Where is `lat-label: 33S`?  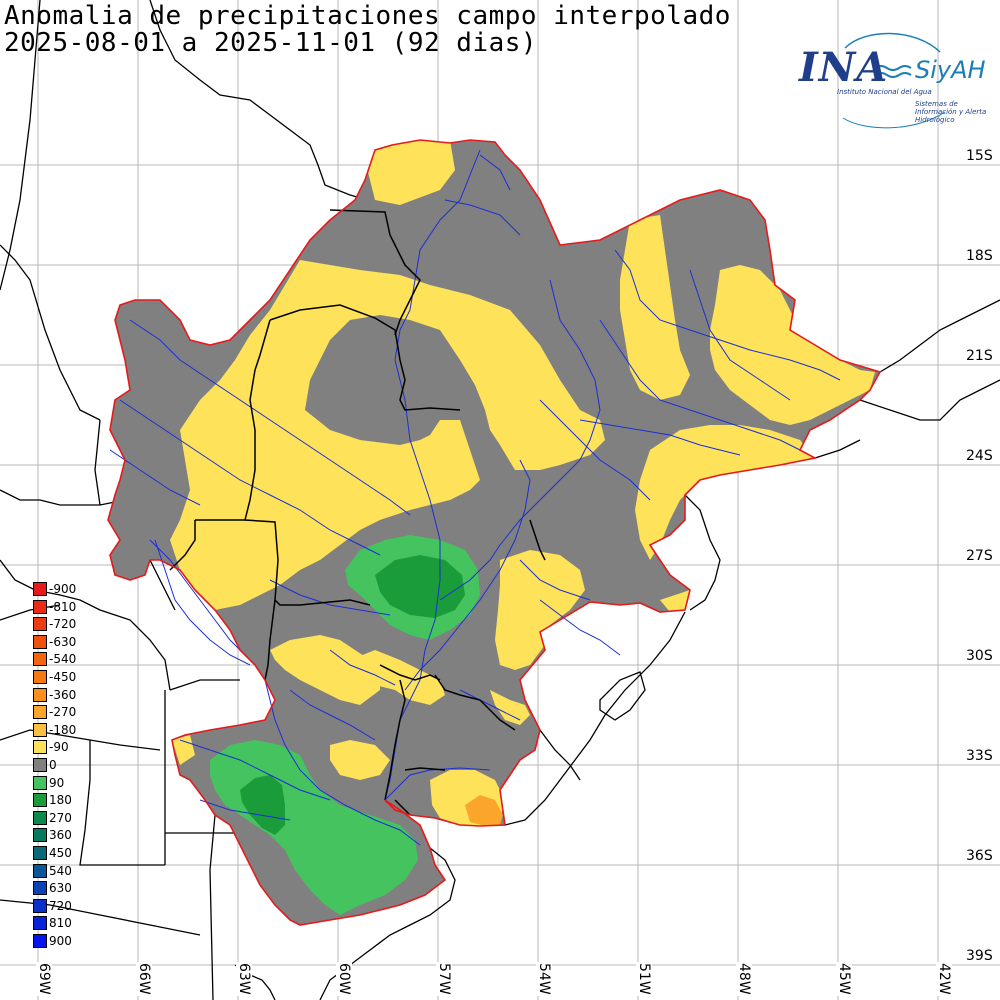
lat-label: 33S is located at coordinates (979, 756).